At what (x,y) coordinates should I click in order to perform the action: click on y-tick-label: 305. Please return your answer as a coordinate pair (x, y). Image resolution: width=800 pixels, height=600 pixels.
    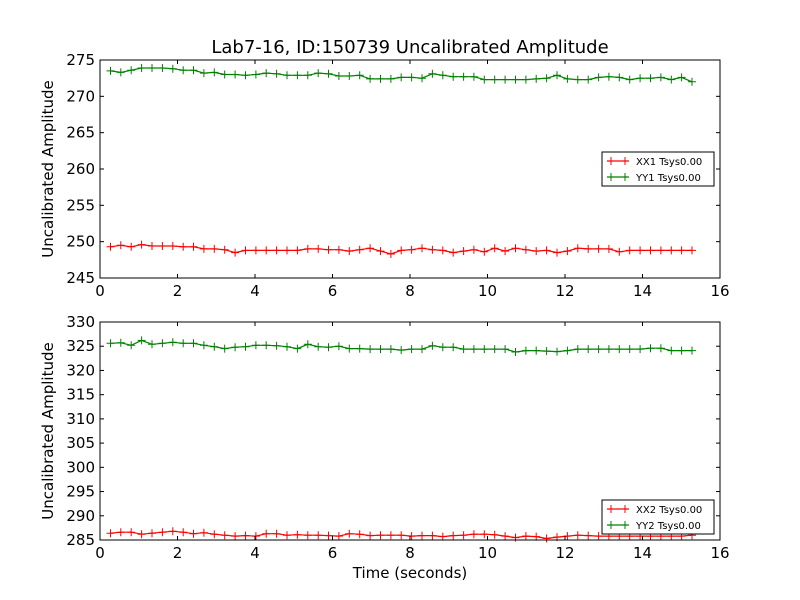
    Looking at the image, I should click on (80, 443).